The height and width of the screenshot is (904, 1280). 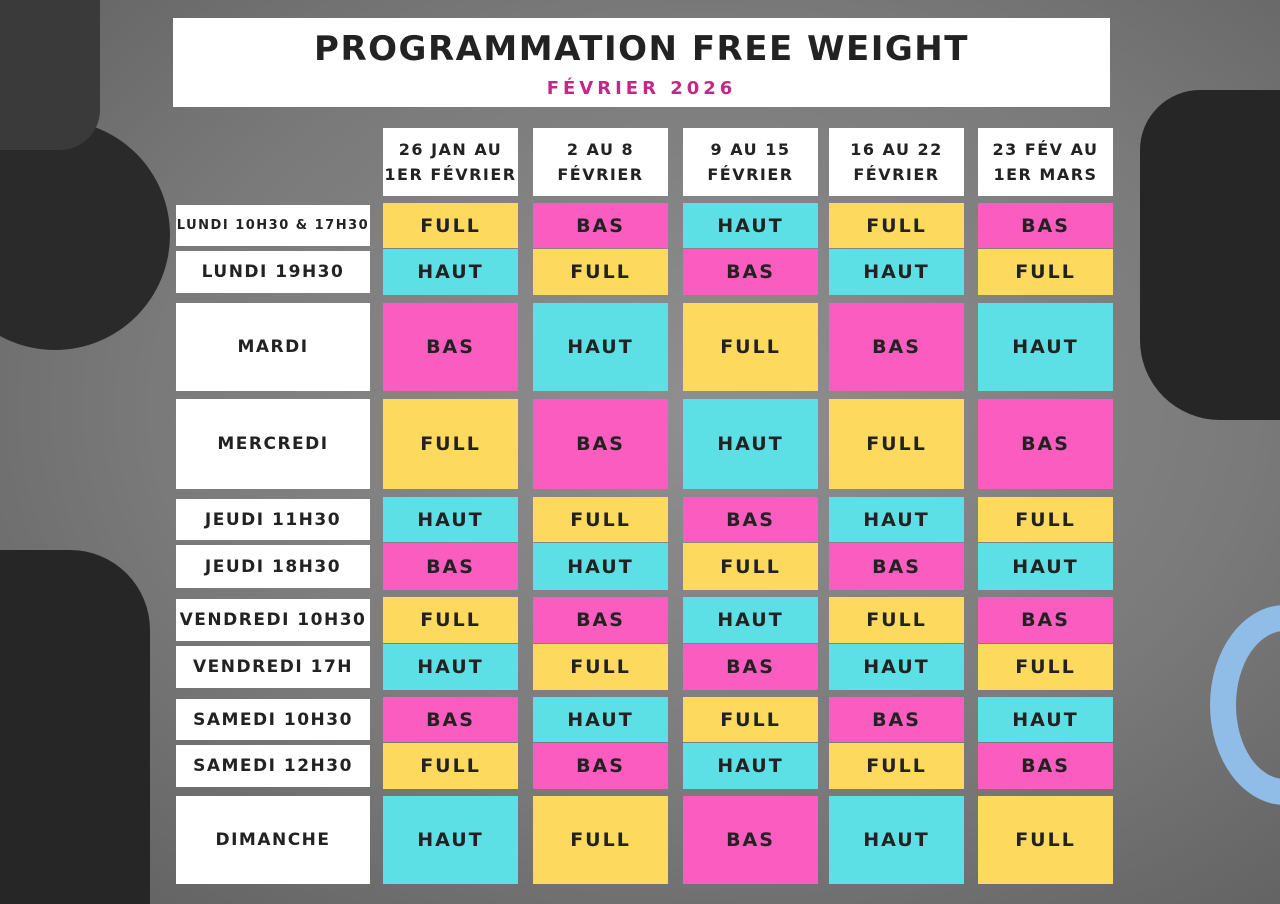 What do you see at coordinates (600, 149) in the screenshot?
I see `column-header-line: 2 AU 8` at bounding box center [600, 149].